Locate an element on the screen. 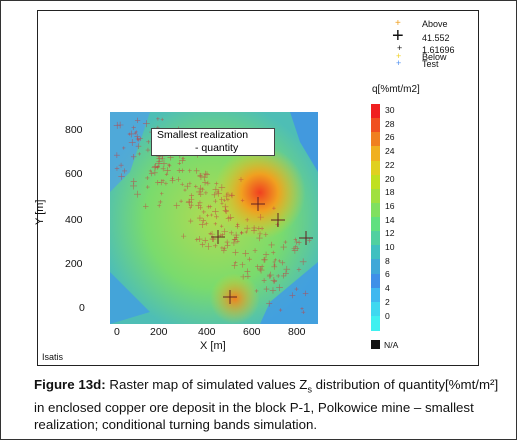 This screenshot has width=517, height=440. y-tick-800: 800 is located at coordinates (74, 130).